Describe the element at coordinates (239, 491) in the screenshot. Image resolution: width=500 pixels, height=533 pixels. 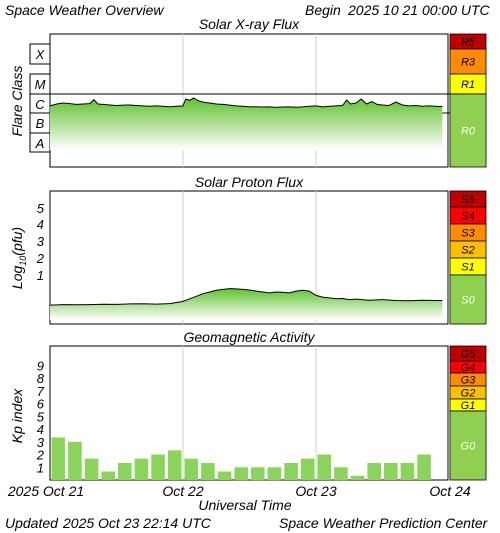
I see `time-x-ticks: 2025 Oct 21 Oct 22 Oct 23 Oct 24` at that location.